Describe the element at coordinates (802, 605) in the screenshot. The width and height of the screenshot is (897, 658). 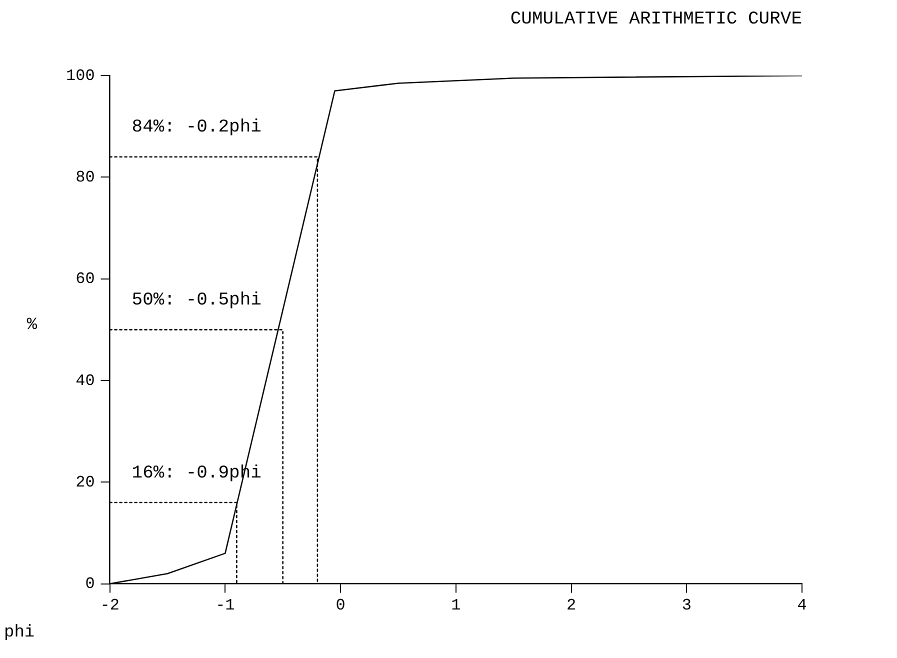
I see `x-tick-label: 4` at that location.